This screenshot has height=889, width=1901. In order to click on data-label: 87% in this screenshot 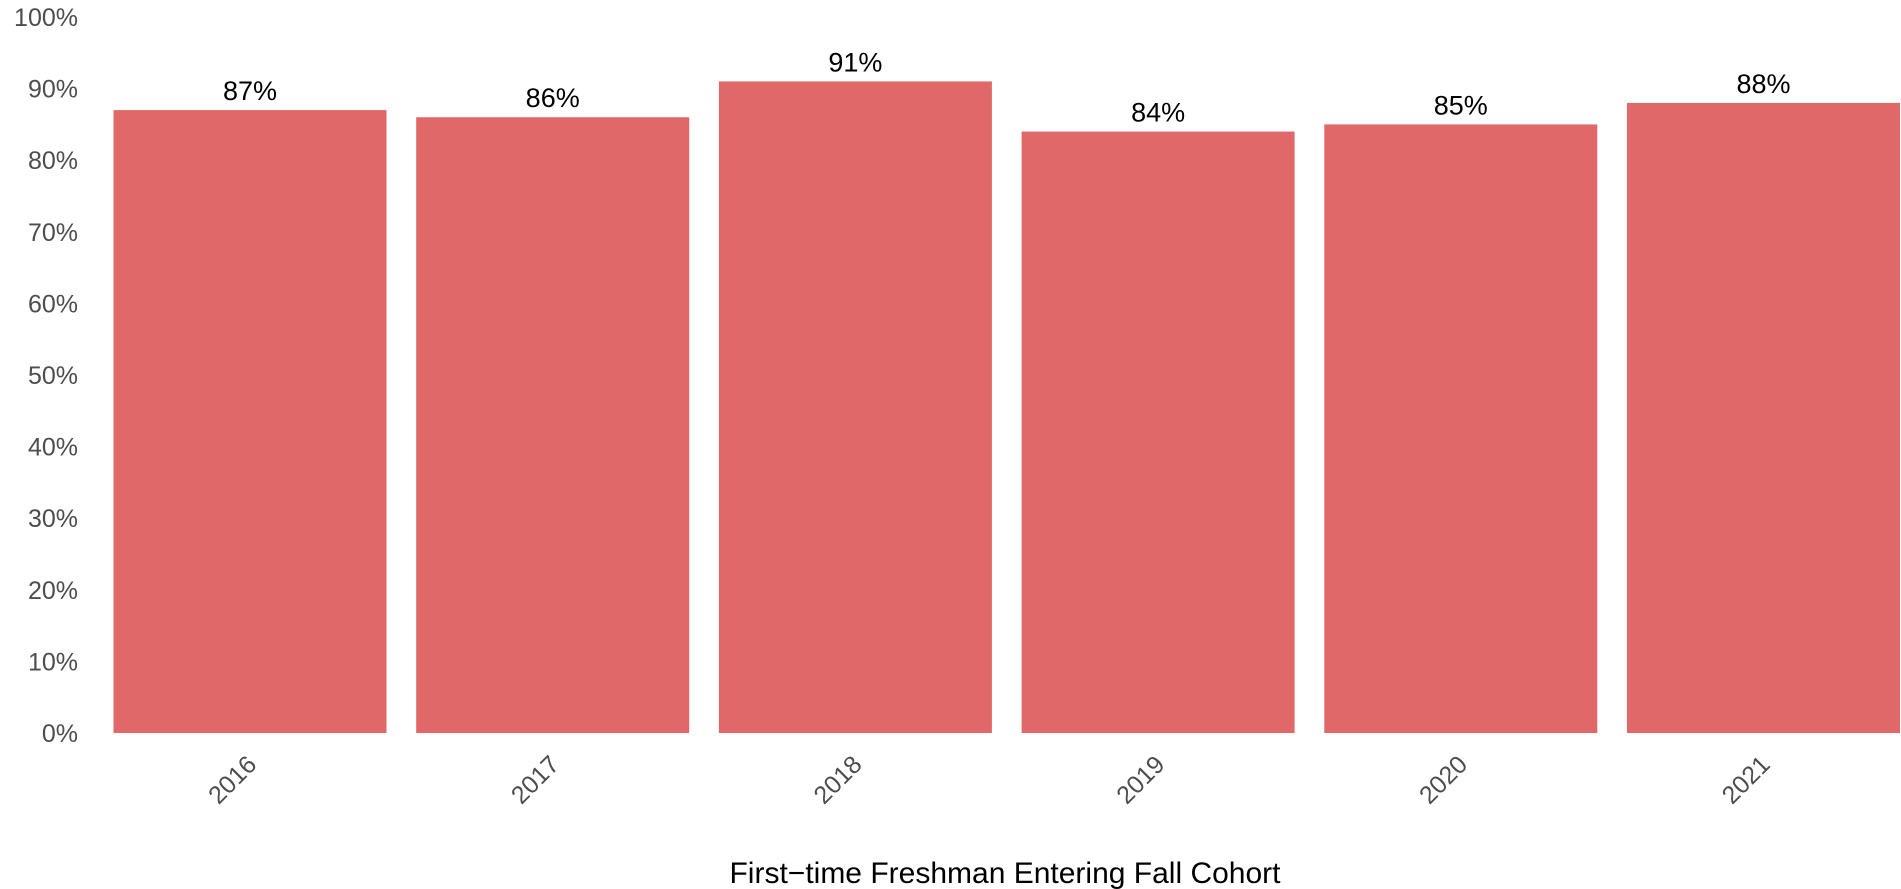, I will do `click(250, 91)`.